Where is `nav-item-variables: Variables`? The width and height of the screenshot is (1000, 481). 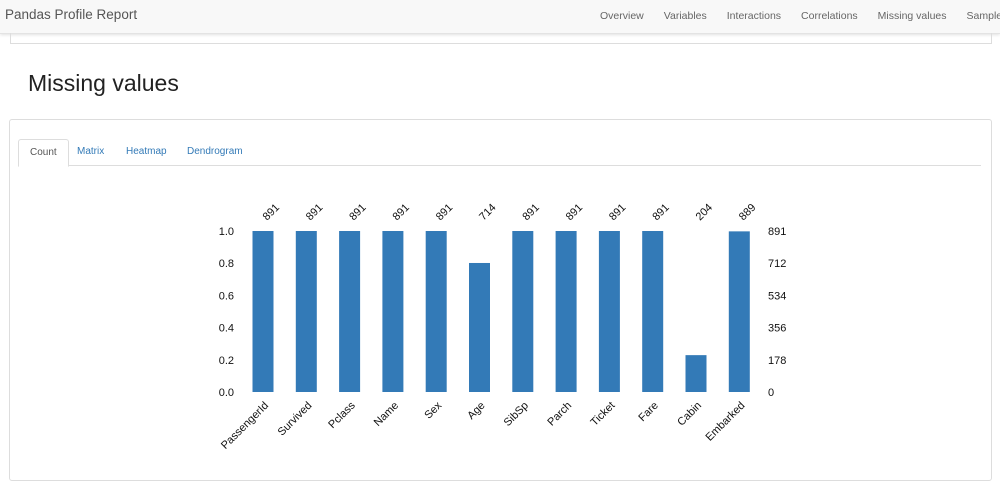
nav-item-variables: Variables is located at coordinates (685, 16).